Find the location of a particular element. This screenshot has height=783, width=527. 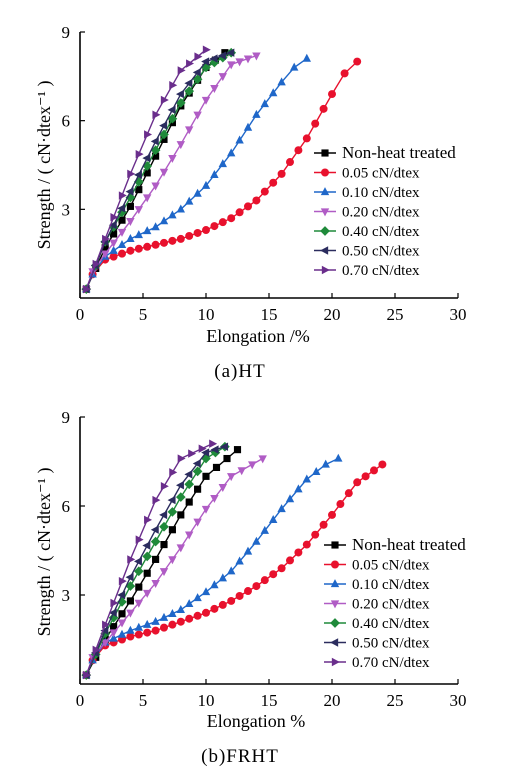

x-axis-label: Elongation % is located at coordinates (256, 721).